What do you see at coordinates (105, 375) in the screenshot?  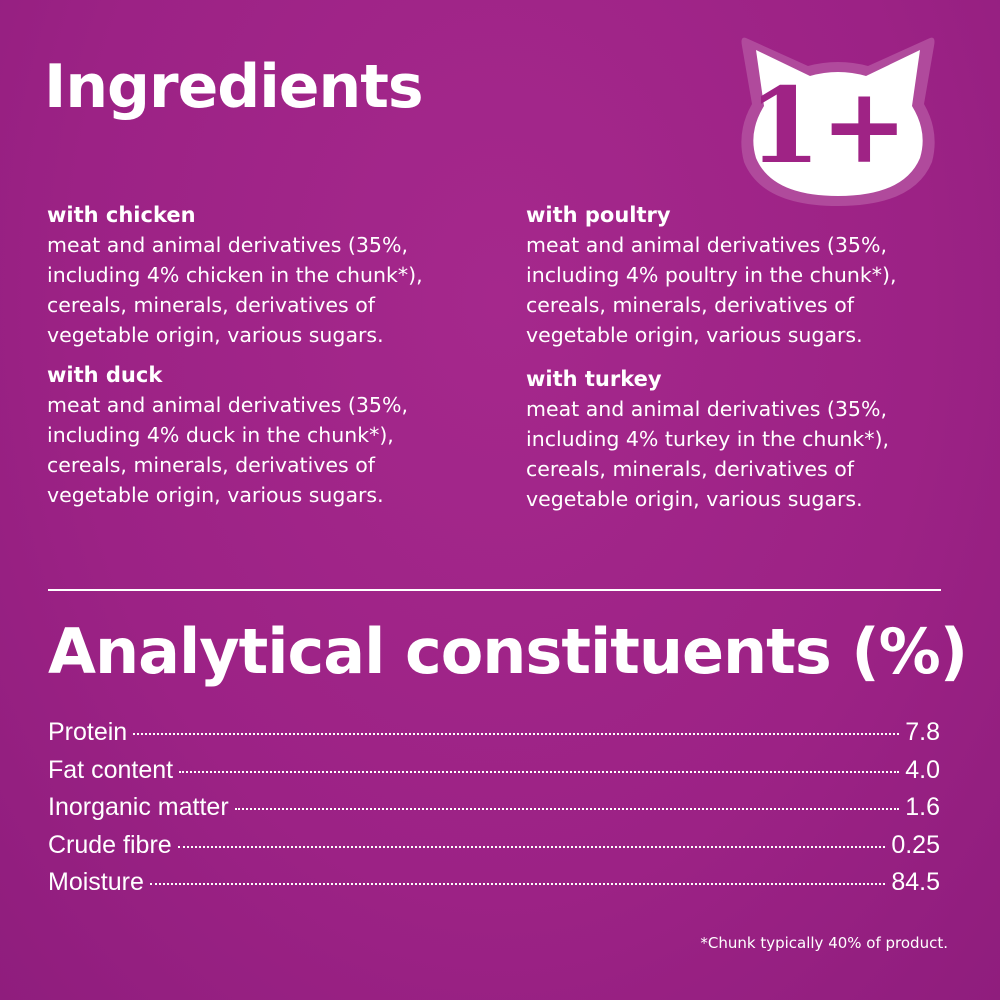 I see `ingredient-heading: with duck` at bounding box center [105, 375].